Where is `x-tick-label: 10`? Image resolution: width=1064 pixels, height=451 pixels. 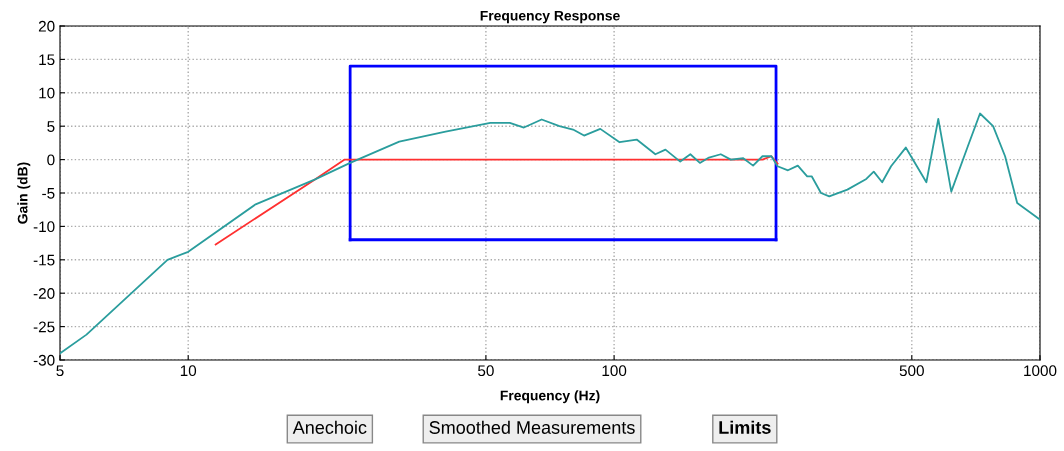
x-tick-label: 10 is located at coordinates (188, 371).